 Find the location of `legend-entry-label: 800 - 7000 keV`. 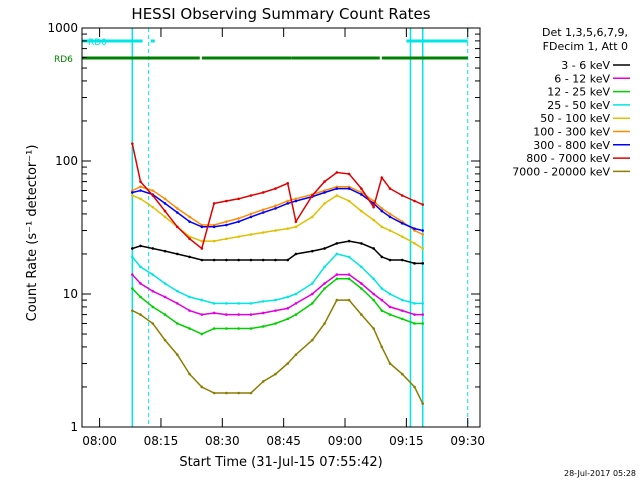

legend-entry-label: 800 - 7000 keV is located at coordinates (568, 158).